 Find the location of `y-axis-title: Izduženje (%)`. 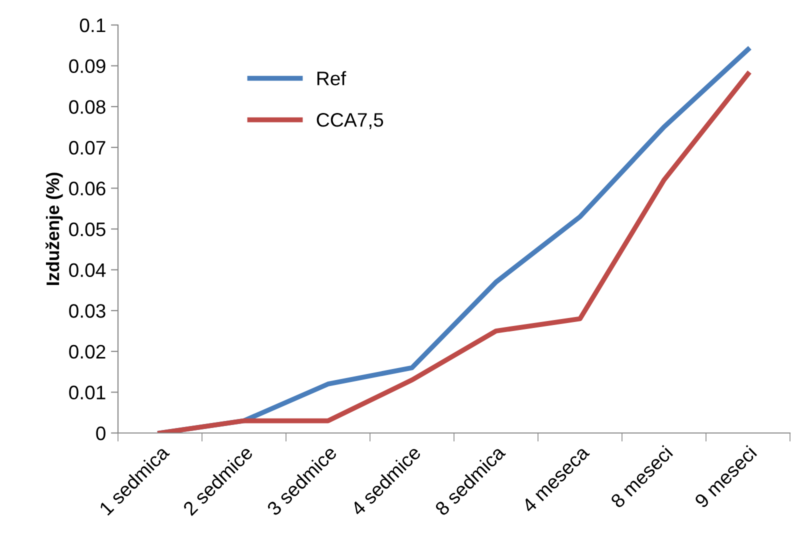

y-axis-title: Izduženje (%) is located at coordinates (54, 228).